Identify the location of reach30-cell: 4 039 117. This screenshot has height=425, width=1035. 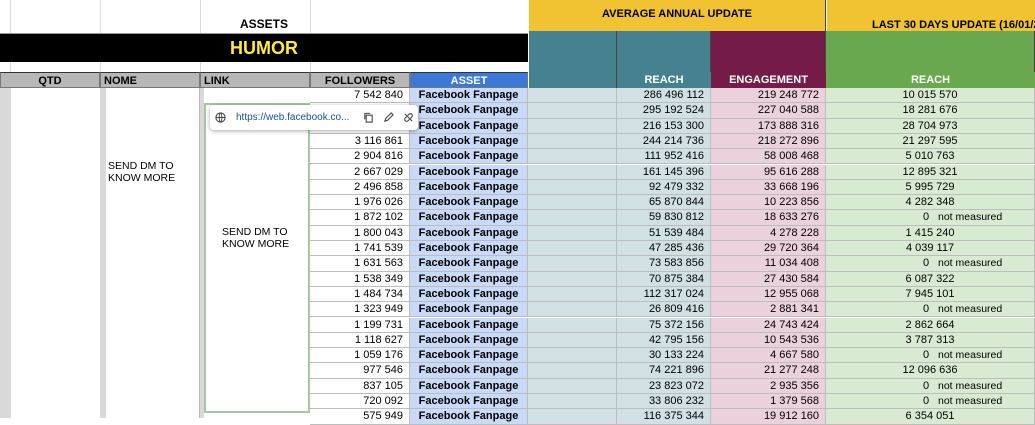
(930, 249).